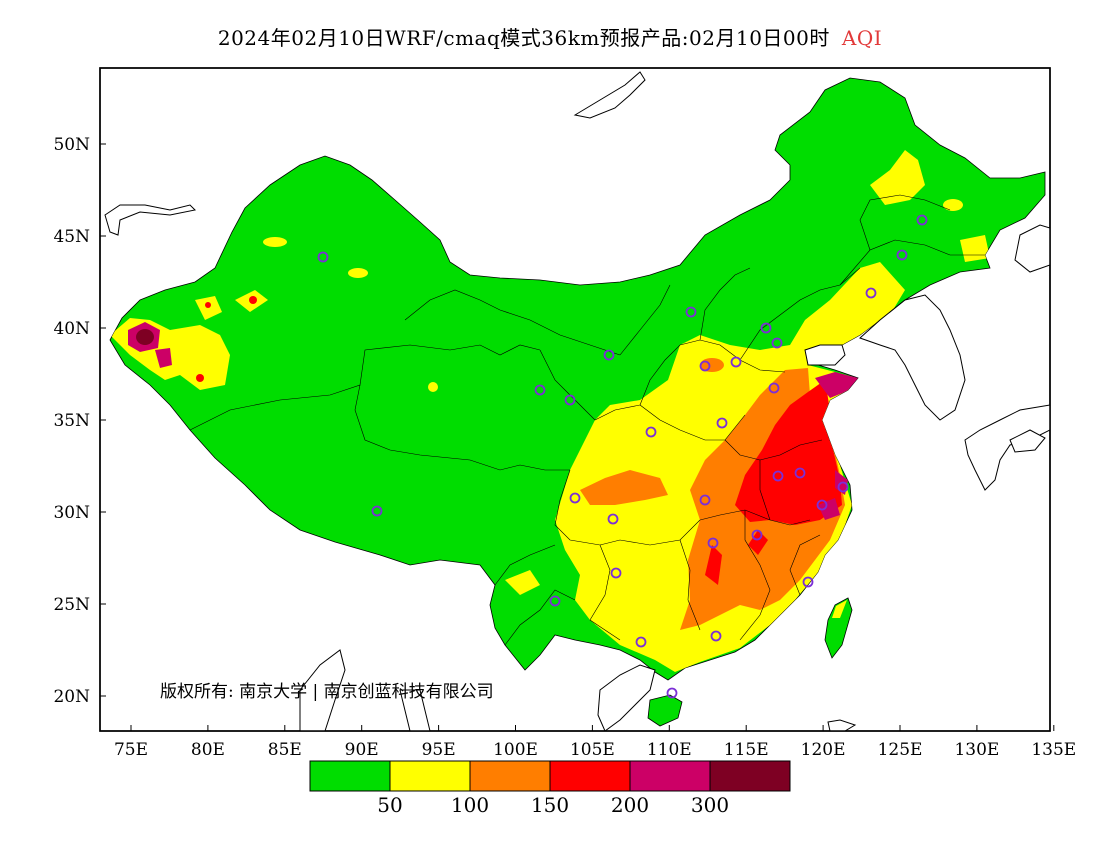 This screenshot has height=850, width=1100. Describe the element at coordinates (71, 329) in the screenshot. I see `lat-tick-label: 40N` at that location.